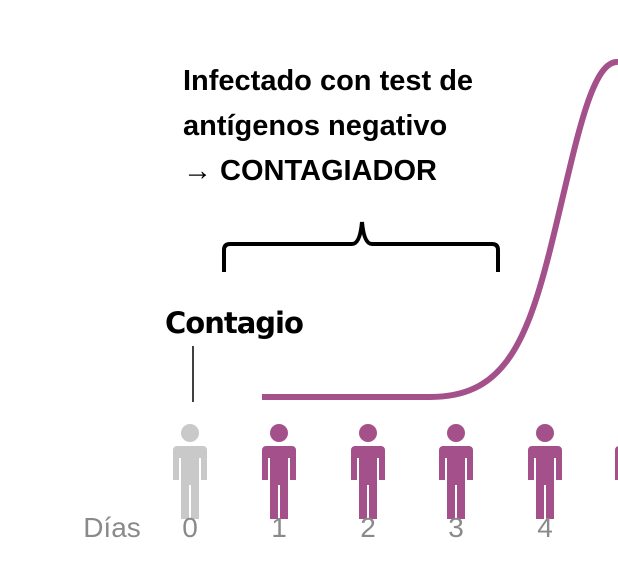  I want to click on day-label: 1, so click(279, 527).